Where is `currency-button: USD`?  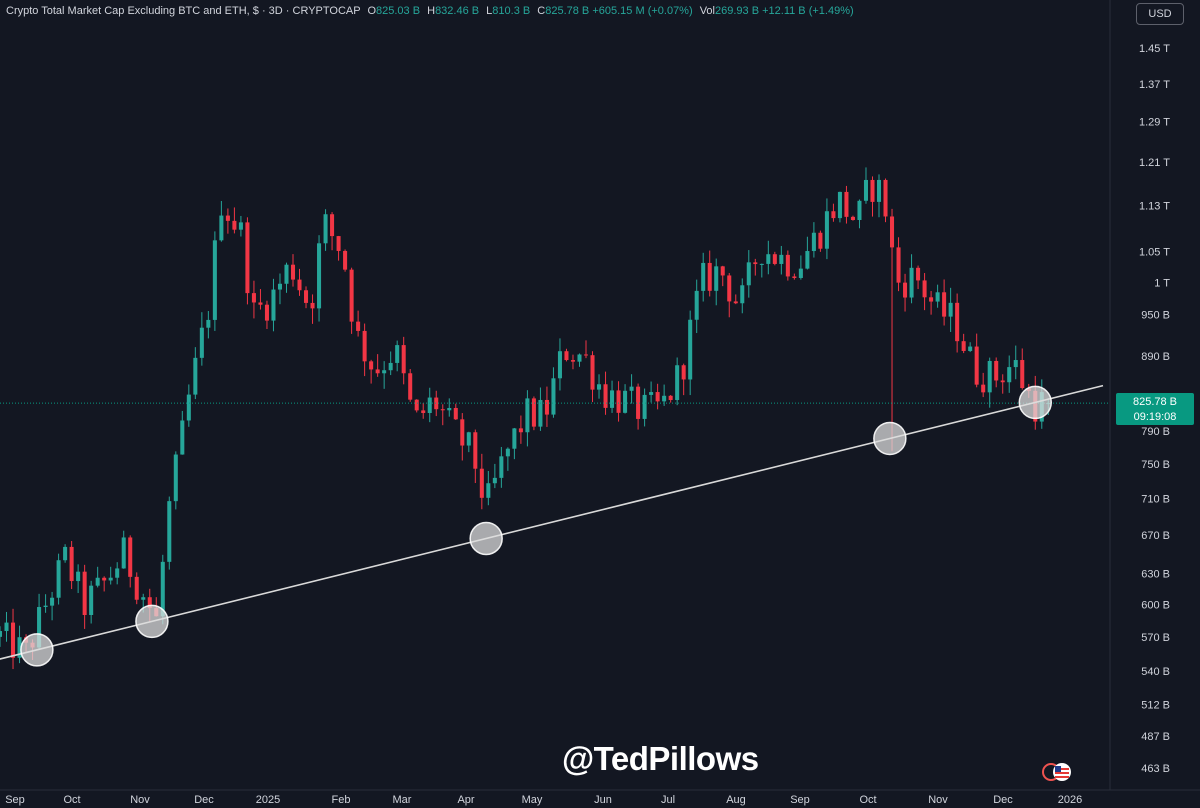 currency-button: USD is located at coordinates (1160, 14).